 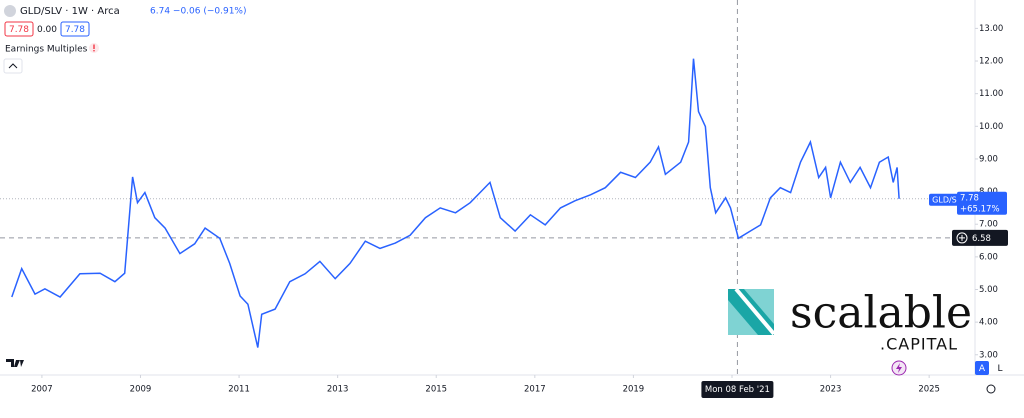 What do you see at coordinates (198, 12) in the screenshot?
I see `quote: 6.74 −0.06 (−0.91%)` at bounding box center [198, 12].